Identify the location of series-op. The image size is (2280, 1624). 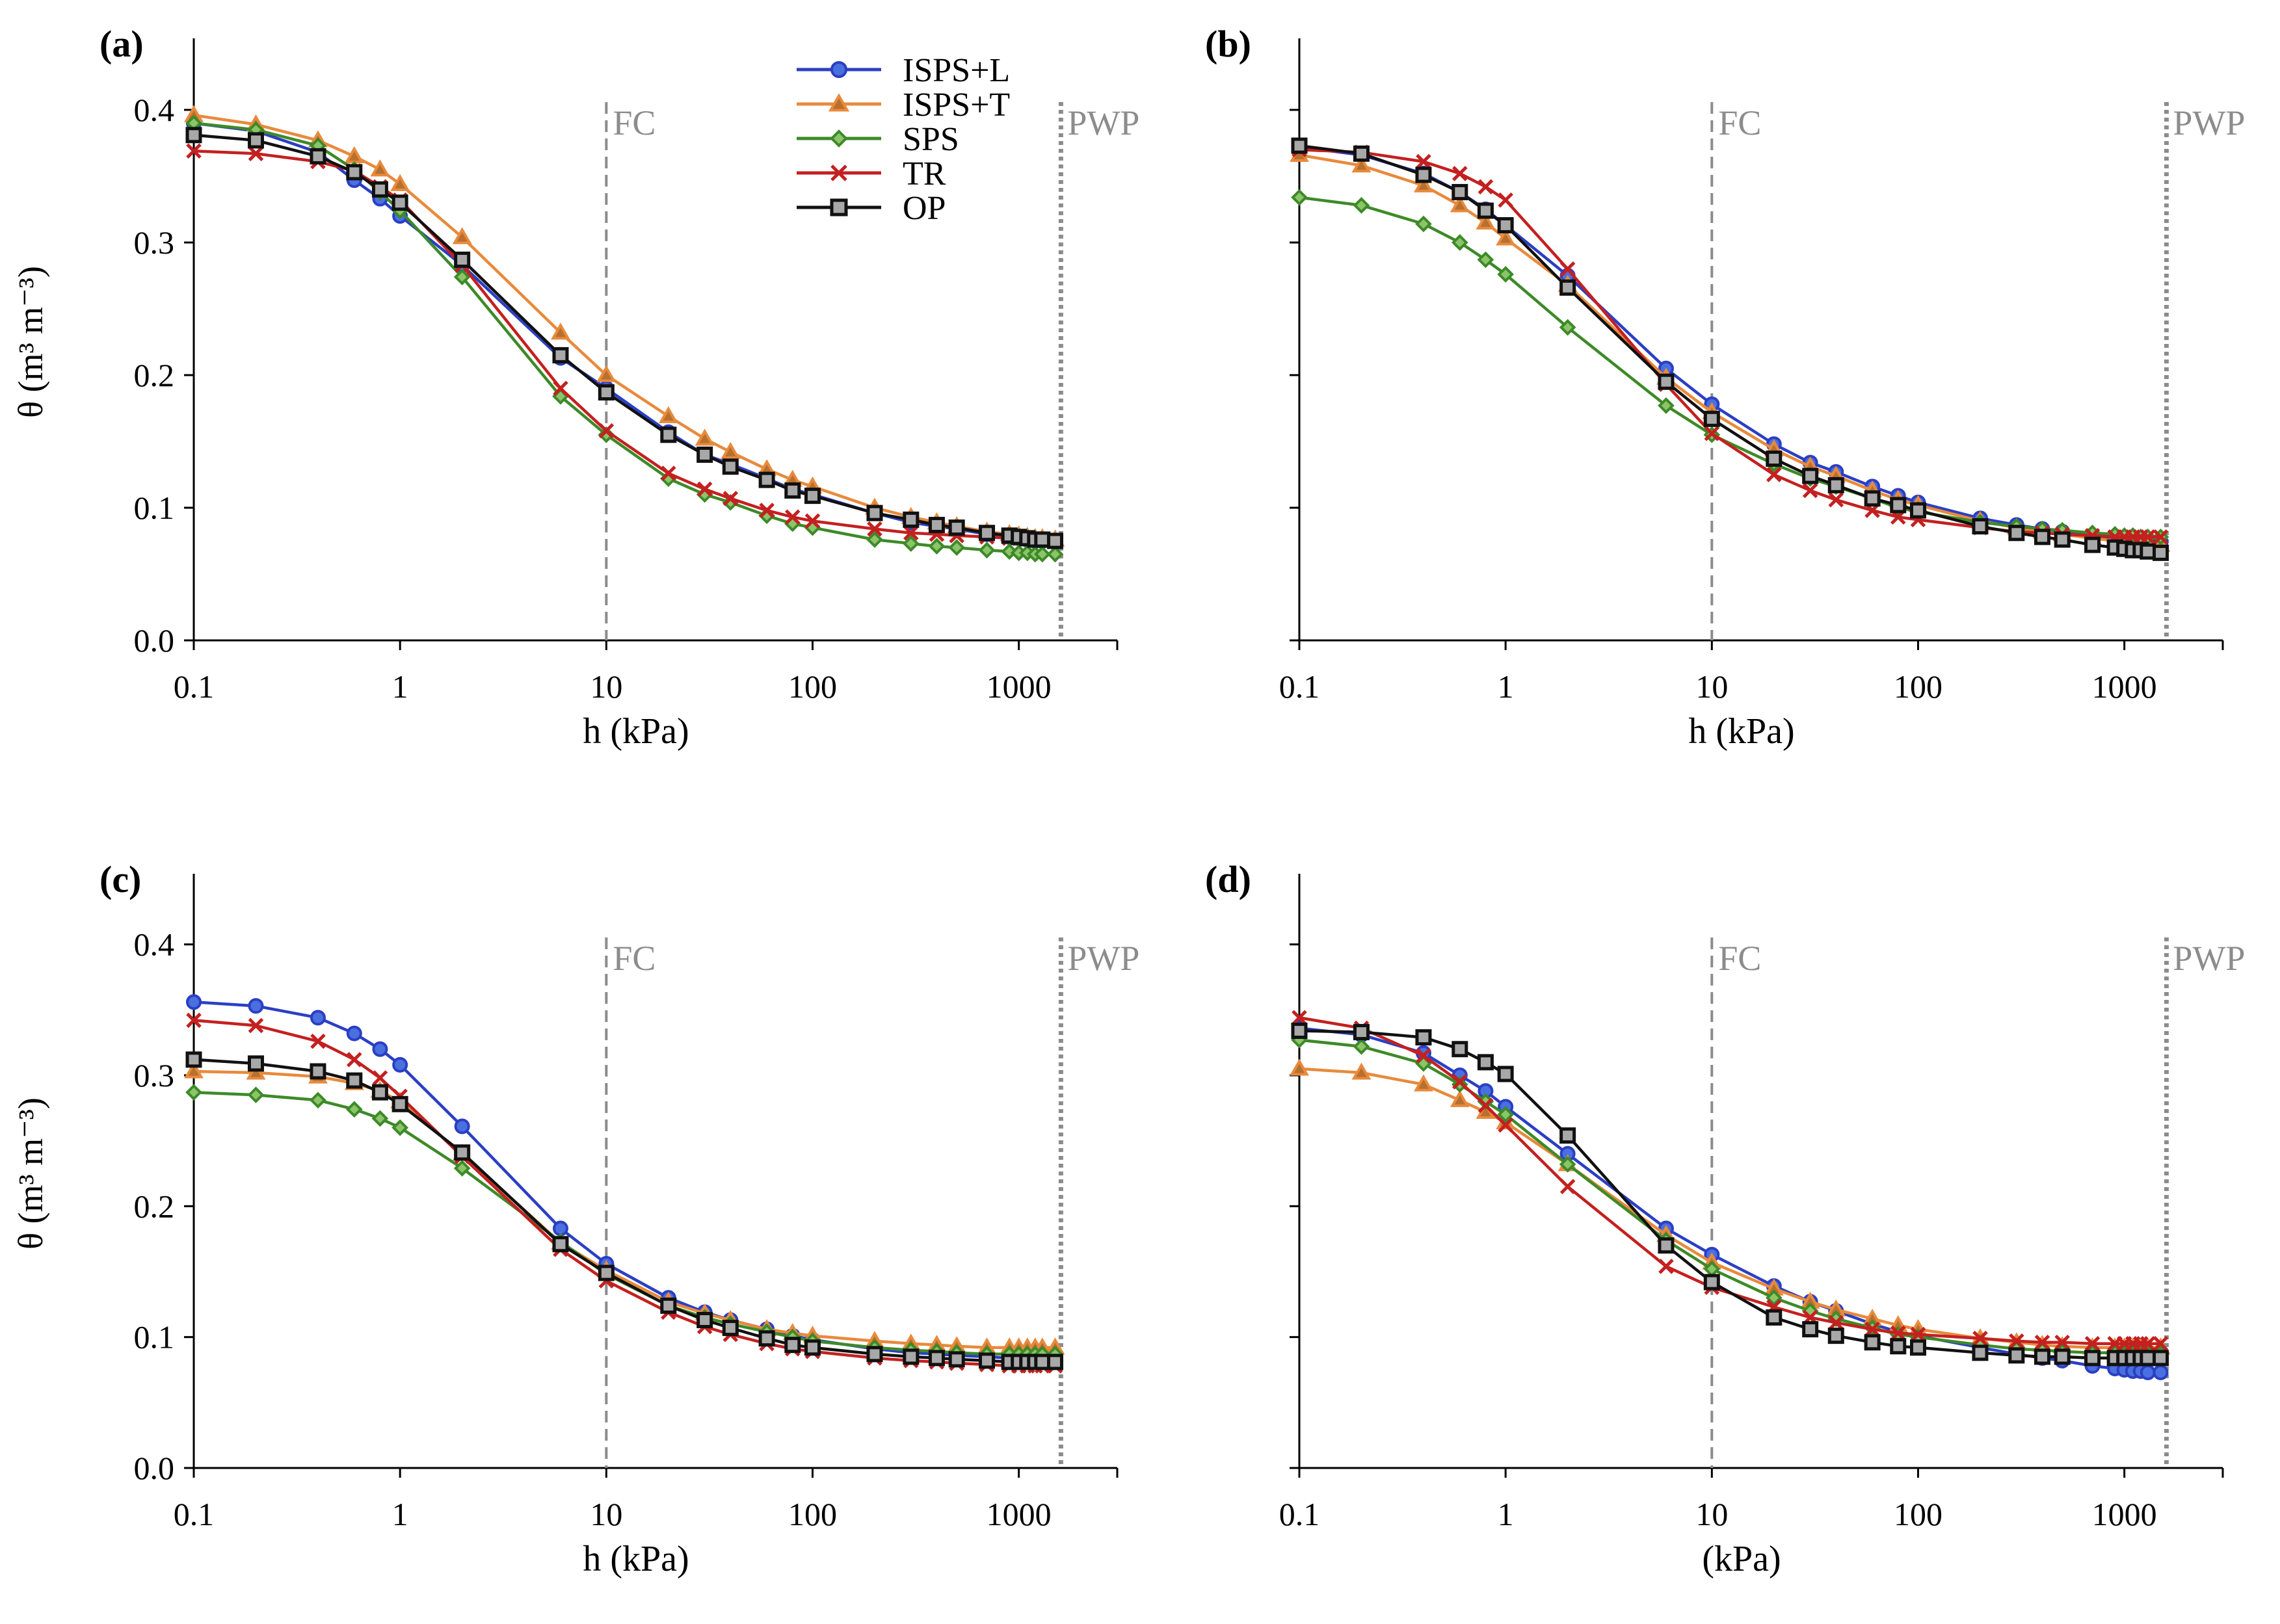
(624, 1210).